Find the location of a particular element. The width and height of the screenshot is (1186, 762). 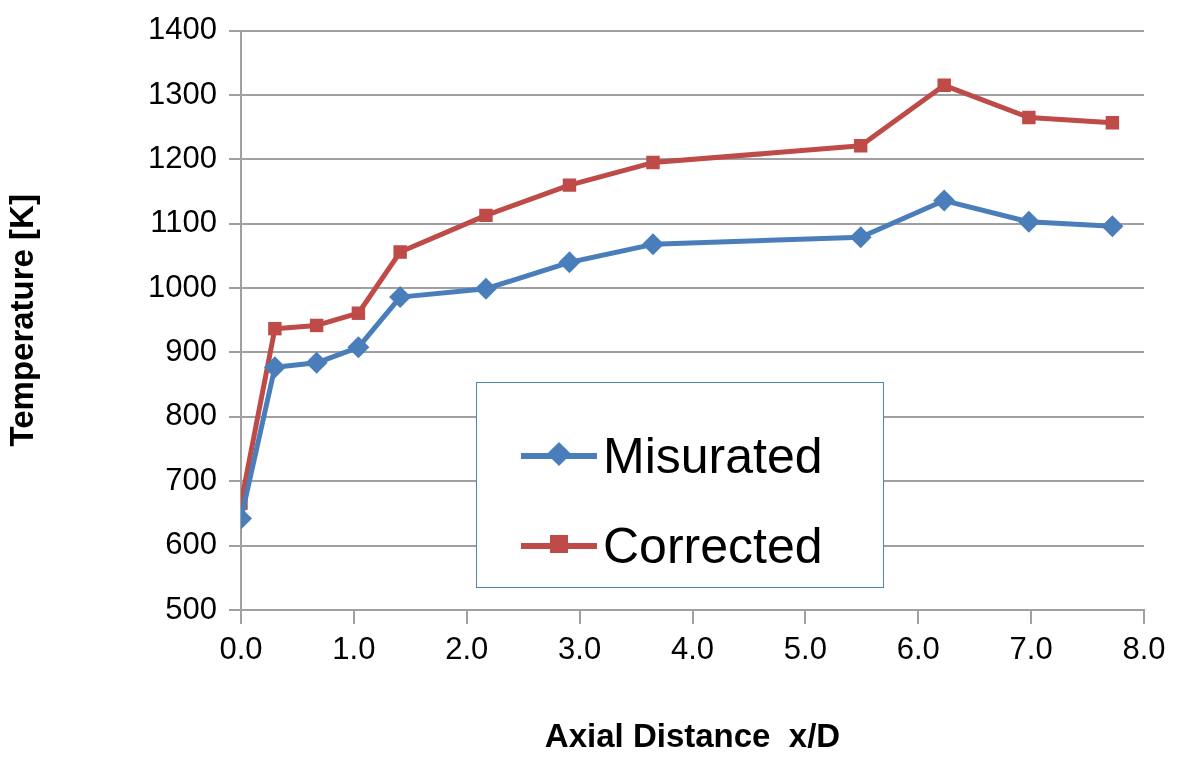

y-tick-label: 500 is located at coordinates (191, 608).